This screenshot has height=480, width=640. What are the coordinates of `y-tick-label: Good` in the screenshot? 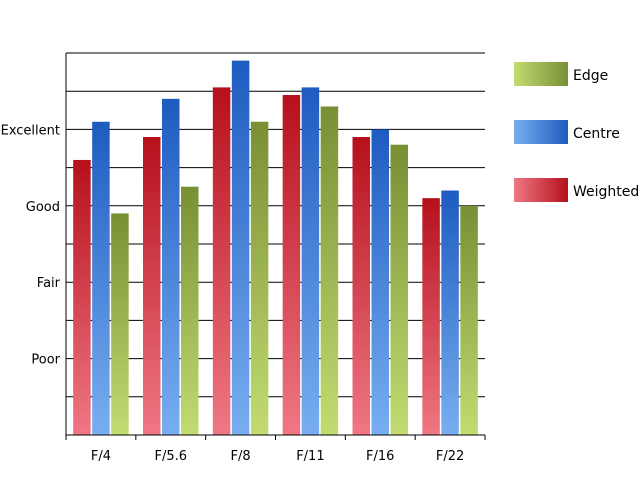 It's located at (43, 207).